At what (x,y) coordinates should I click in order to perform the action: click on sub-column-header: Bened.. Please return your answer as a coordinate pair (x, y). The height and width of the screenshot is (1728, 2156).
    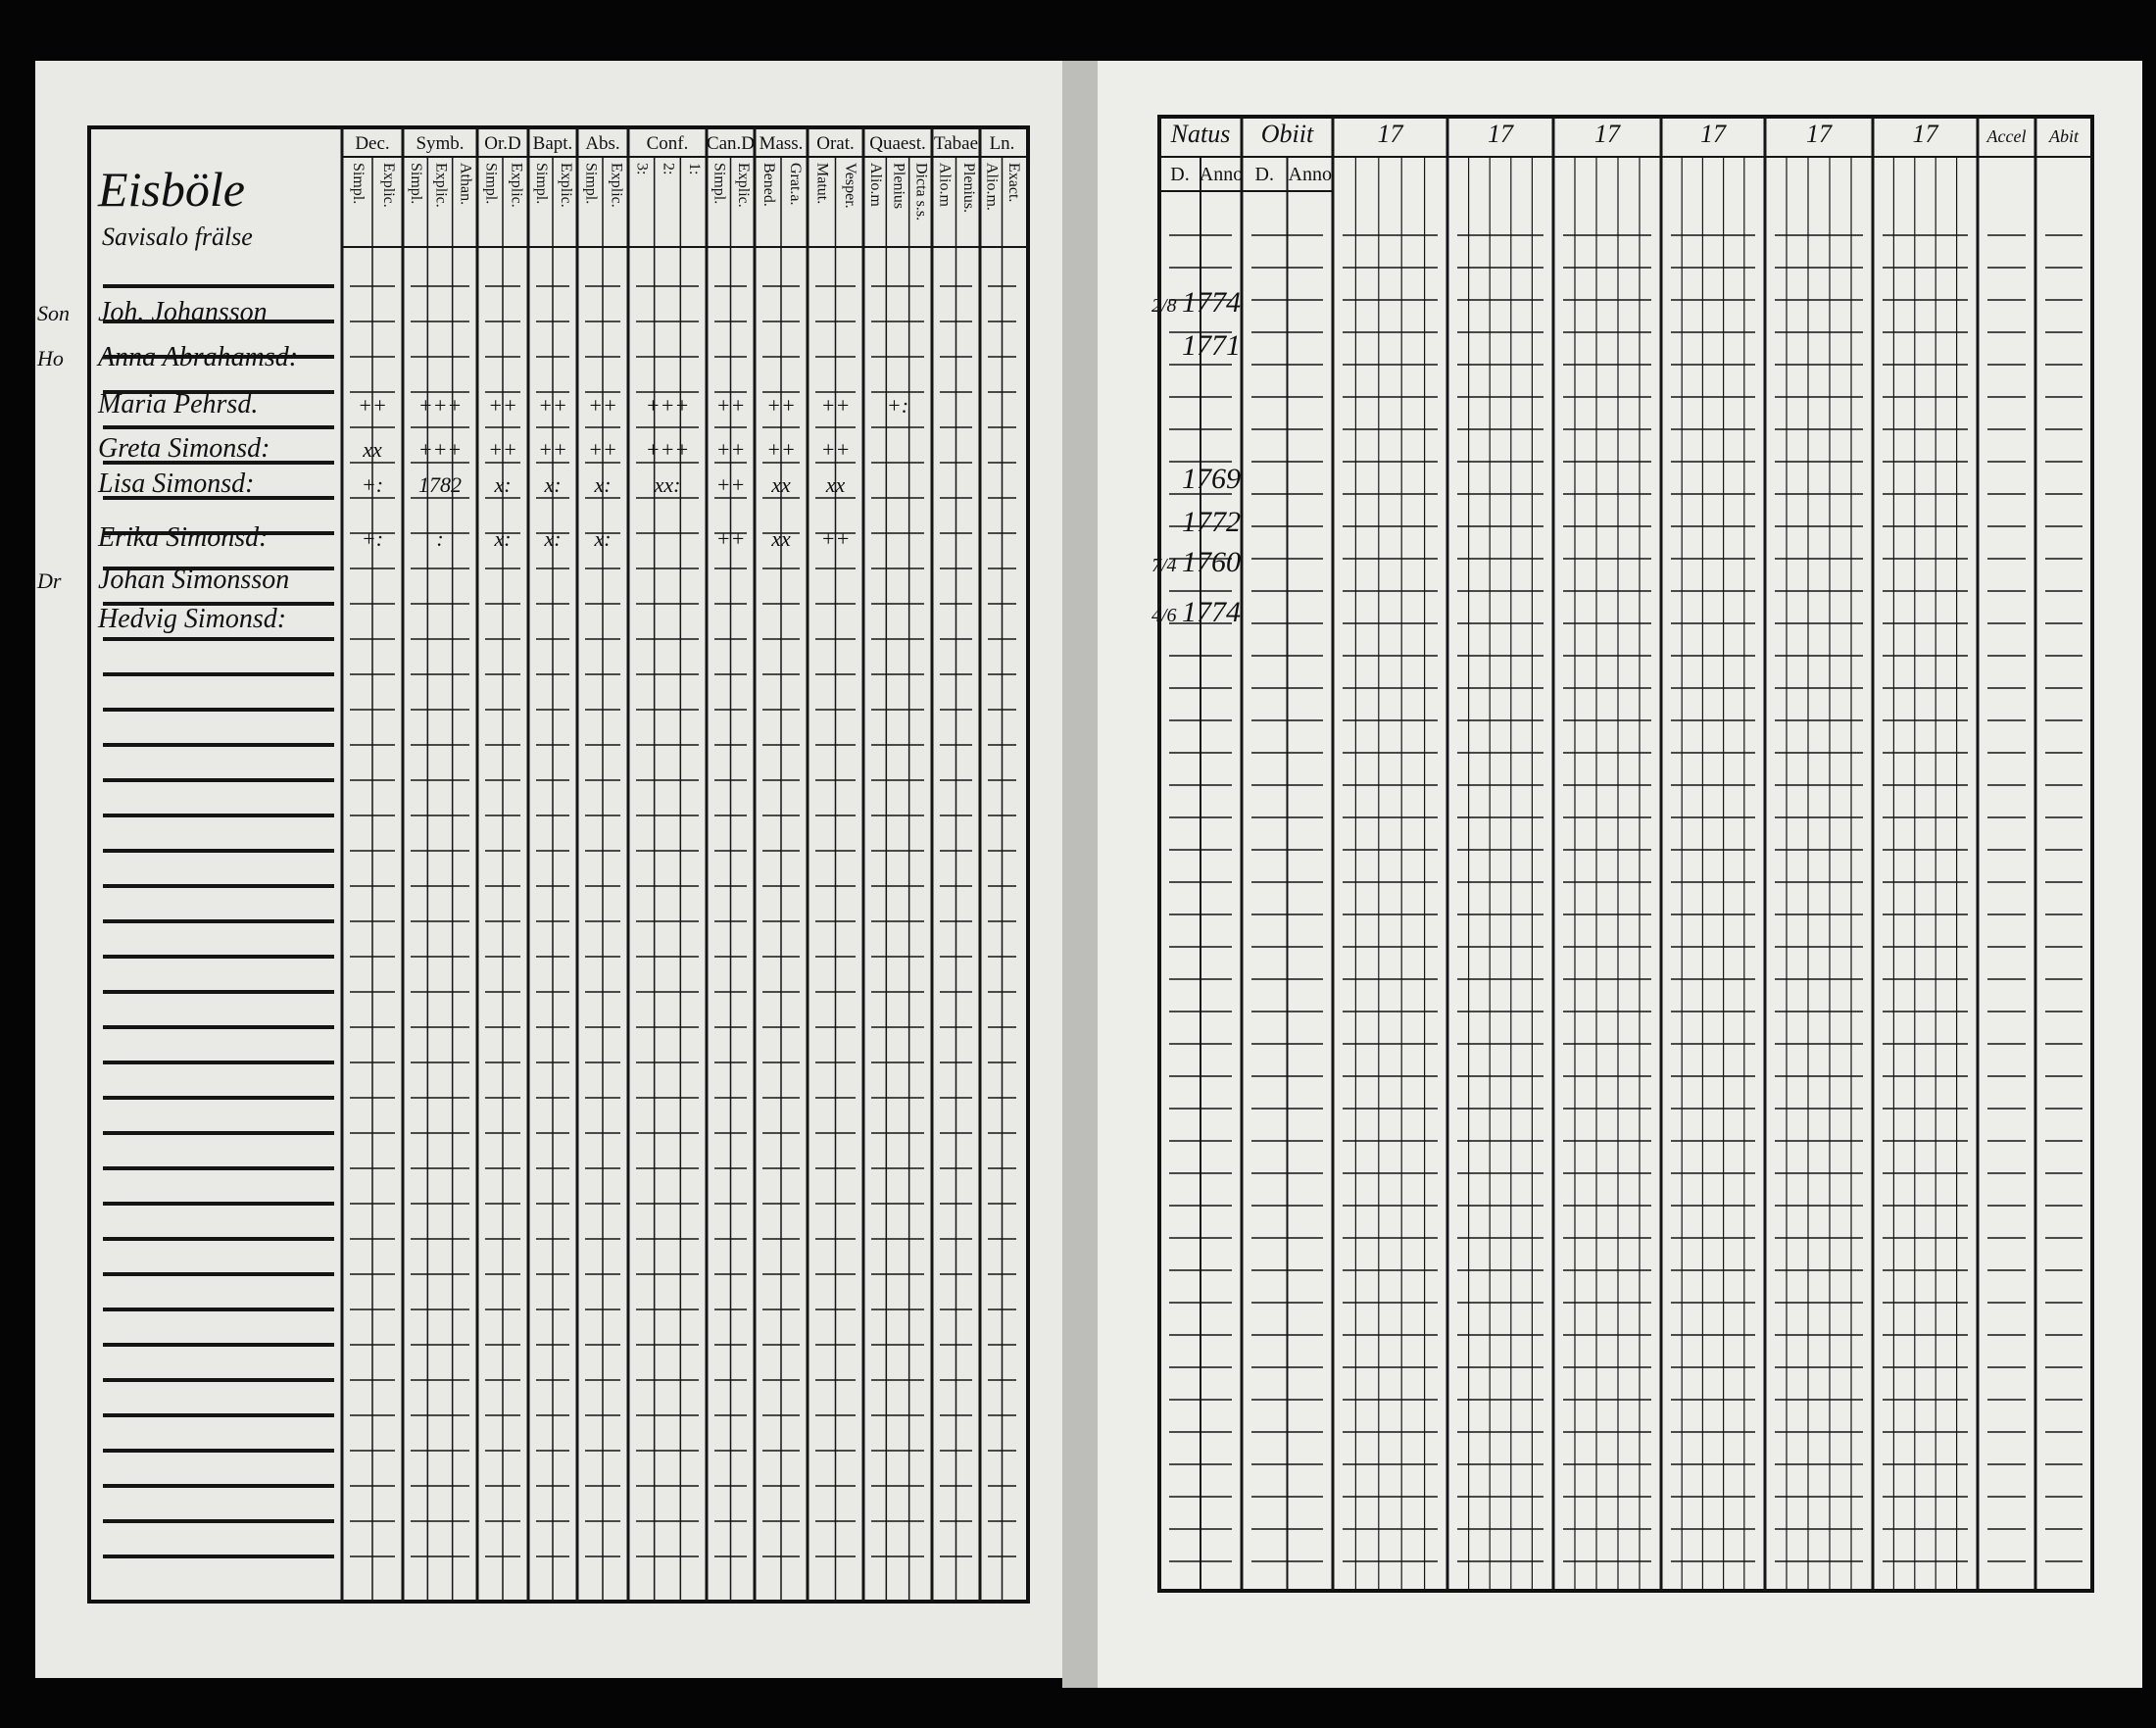
    Looking at the image, I should click on (768, 185).